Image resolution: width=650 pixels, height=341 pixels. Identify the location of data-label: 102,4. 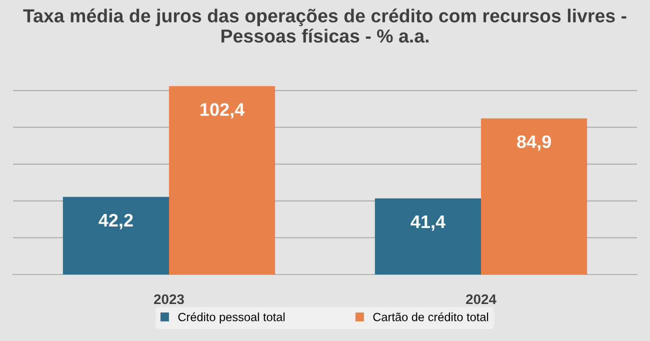
(222, 111).